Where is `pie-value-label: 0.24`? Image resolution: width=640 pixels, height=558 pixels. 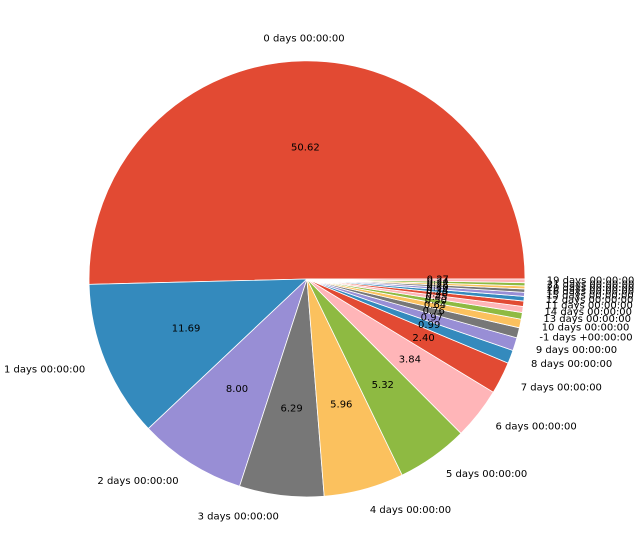 pie-value-label: 0.24 is located at coordinates (438, 282).